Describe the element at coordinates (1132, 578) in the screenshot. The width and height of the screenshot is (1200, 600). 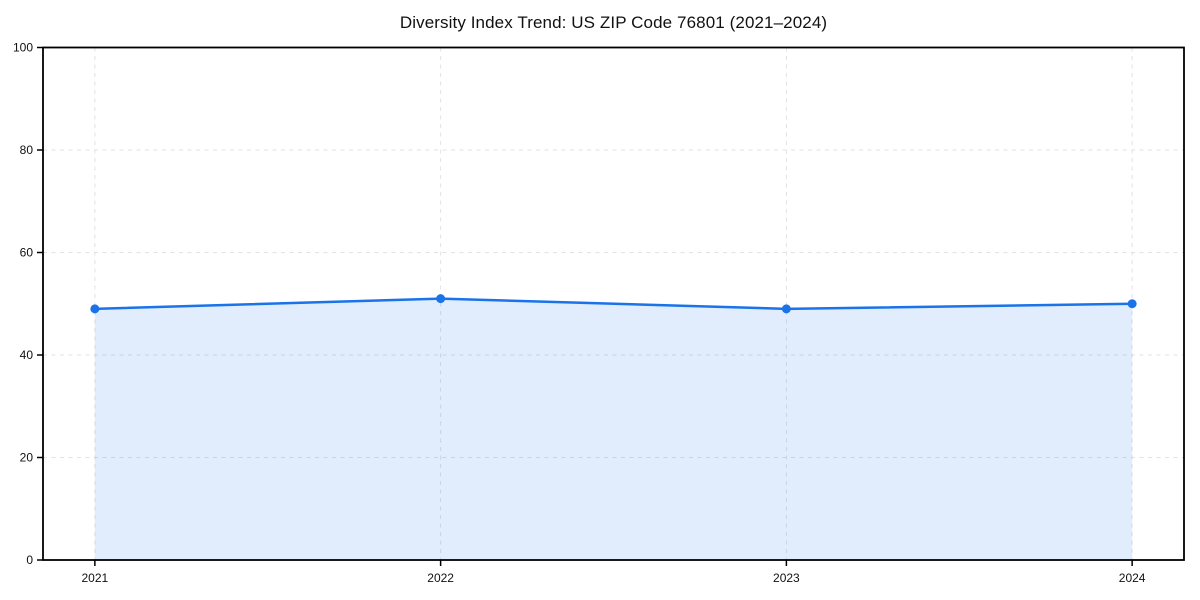
I see `x-tick-label: 2024` at that location.